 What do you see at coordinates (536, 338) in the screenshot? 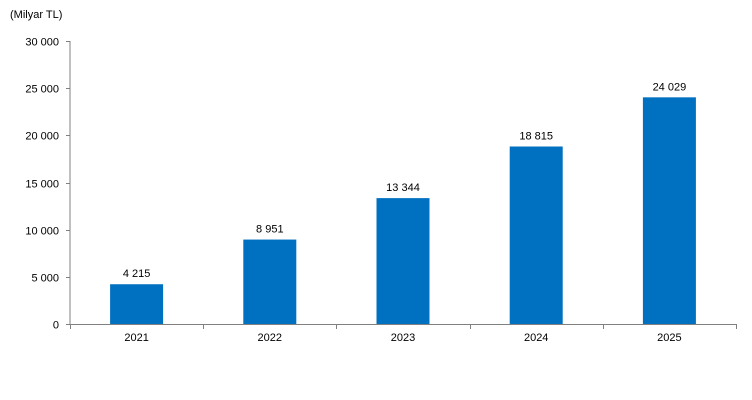
I see `x-tick-label-2024: 2024` at bounding box center [536, 338].